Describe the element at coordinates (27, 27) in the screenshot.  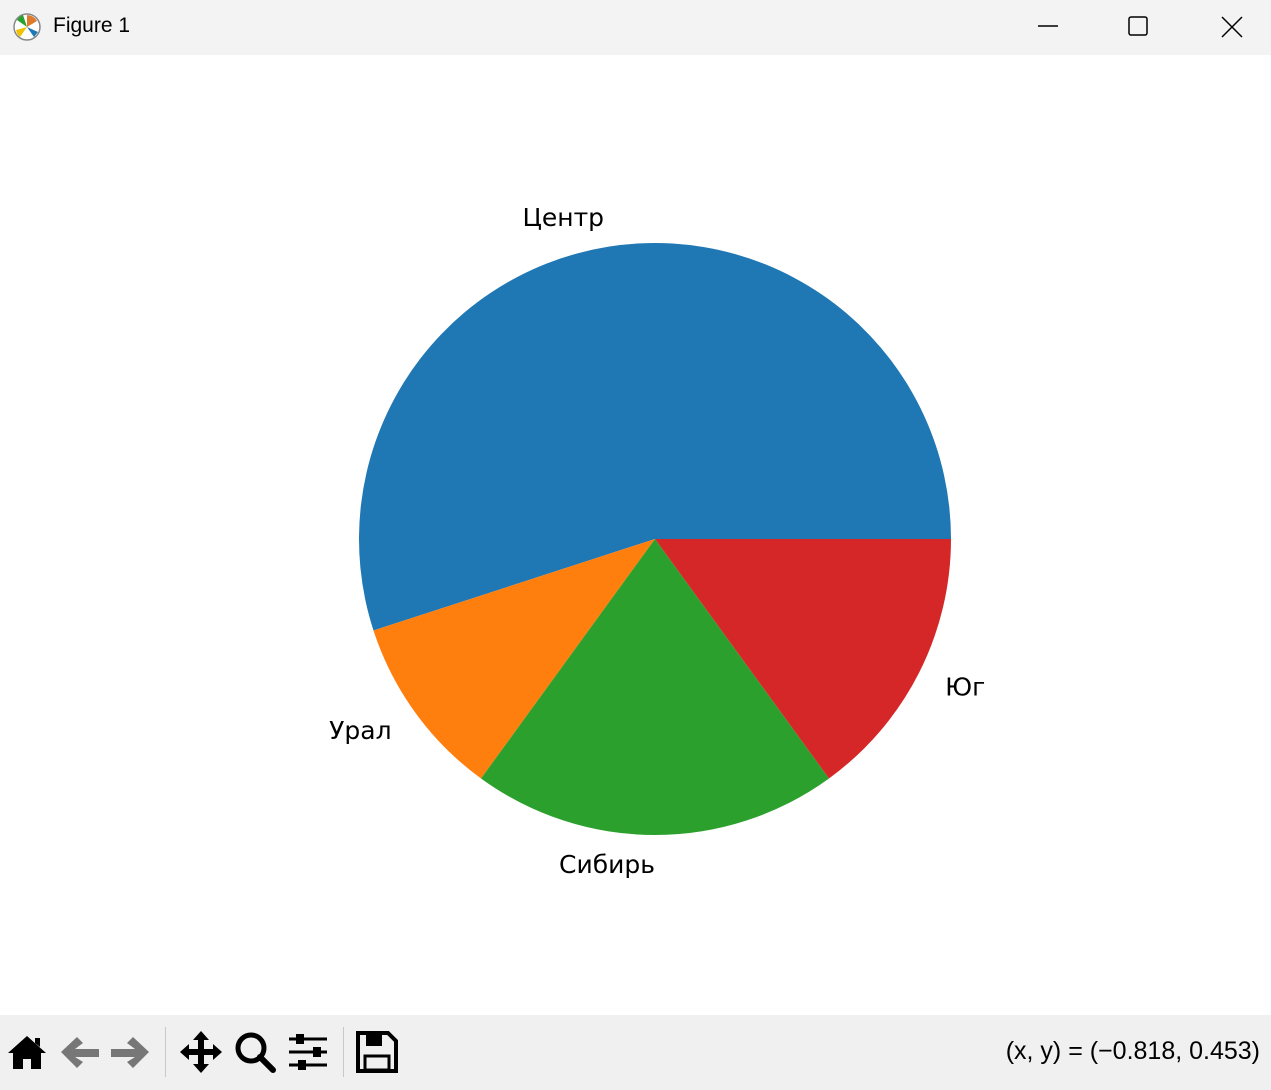
I see `matplotlib-logo-icon` at that location.